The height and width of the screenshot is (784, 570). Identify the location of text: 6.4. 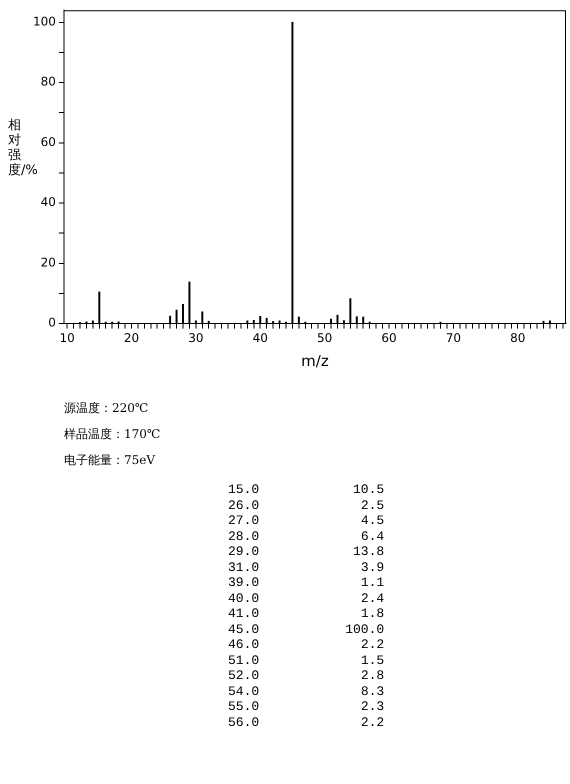
(372, 536).